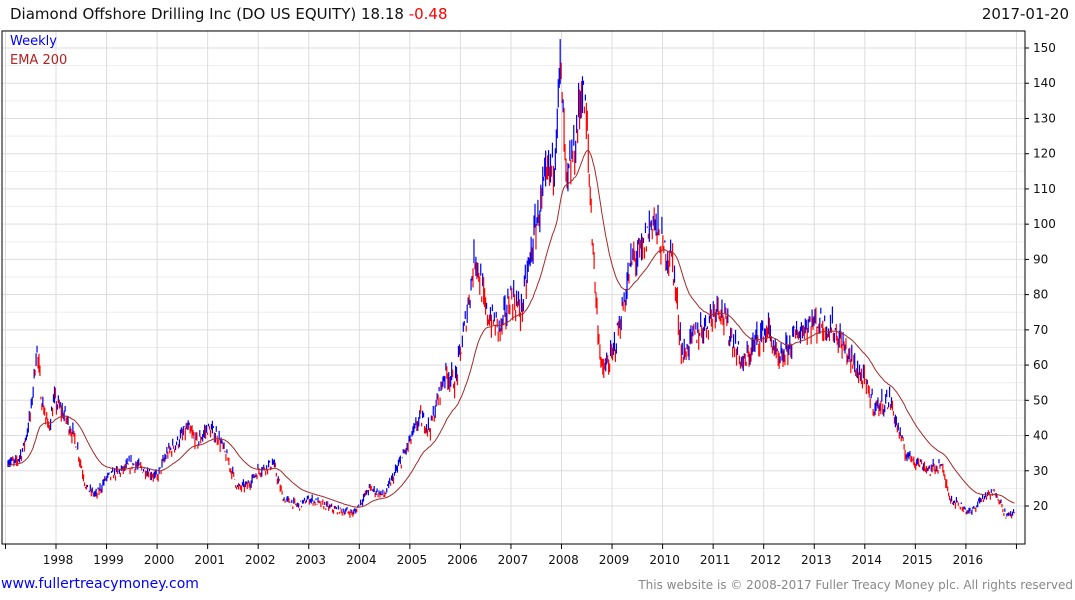 This screenshot has width=1075, height=600. I want to click on x-tick-label: 2009, so click(614, 560).